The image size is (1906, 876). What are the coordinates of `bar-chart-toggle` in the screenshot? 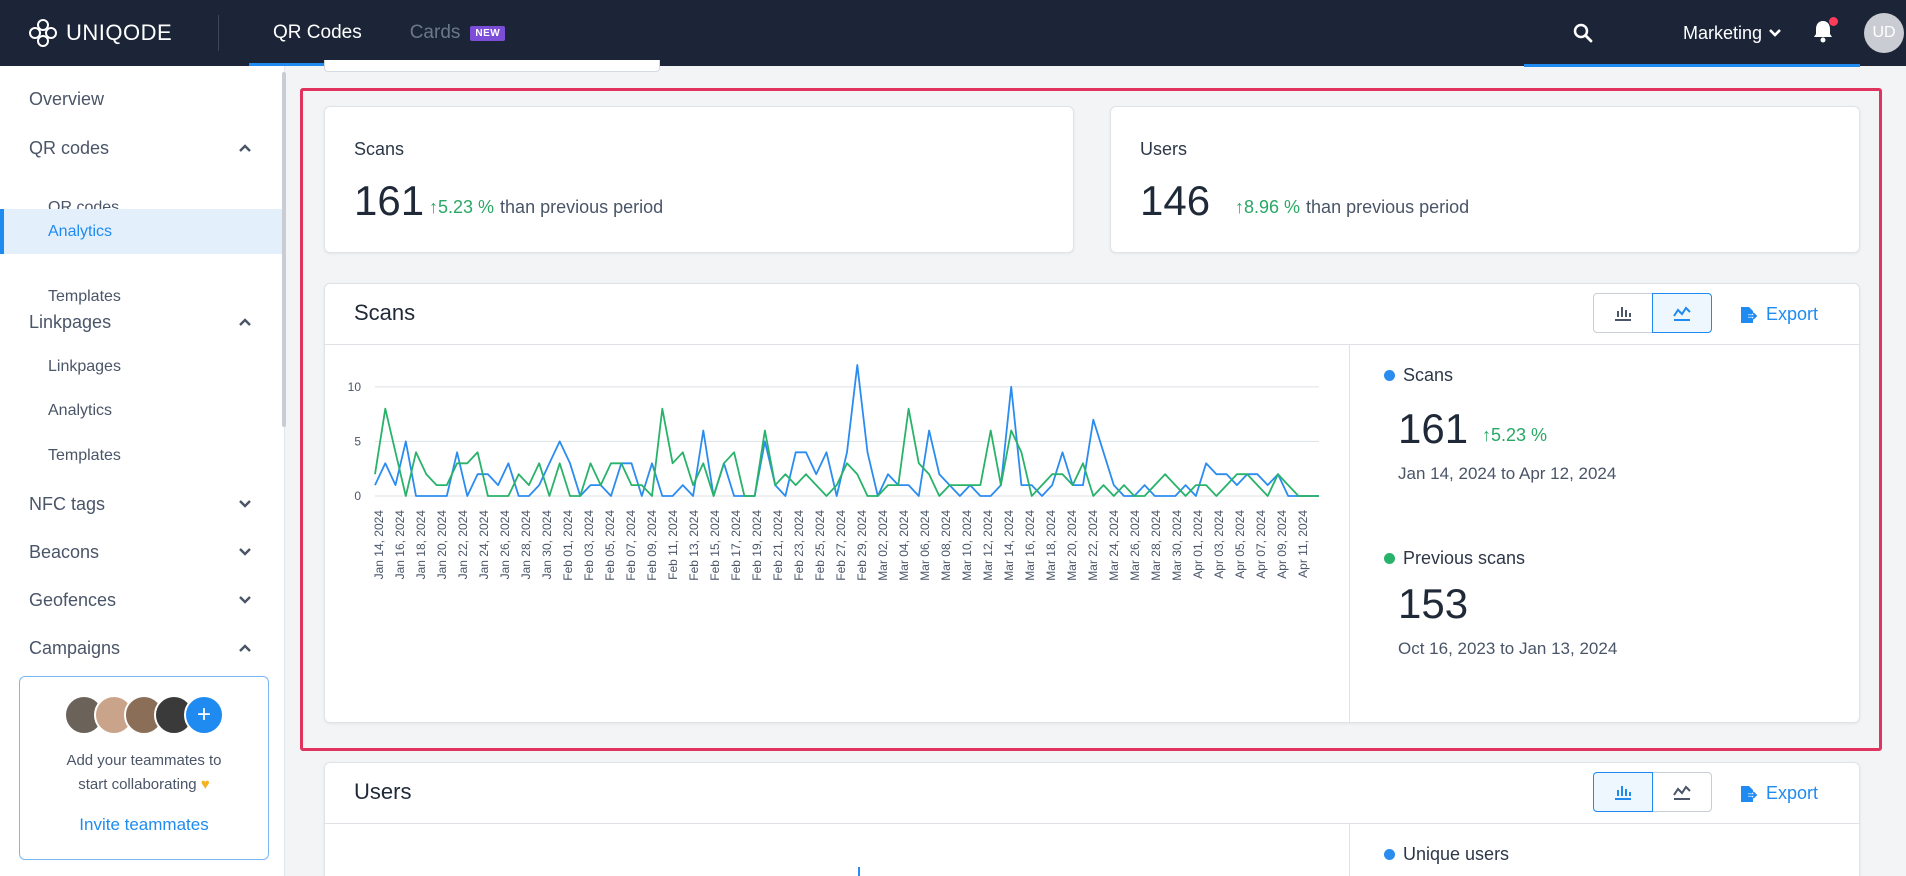 It's located at (1623, 792).